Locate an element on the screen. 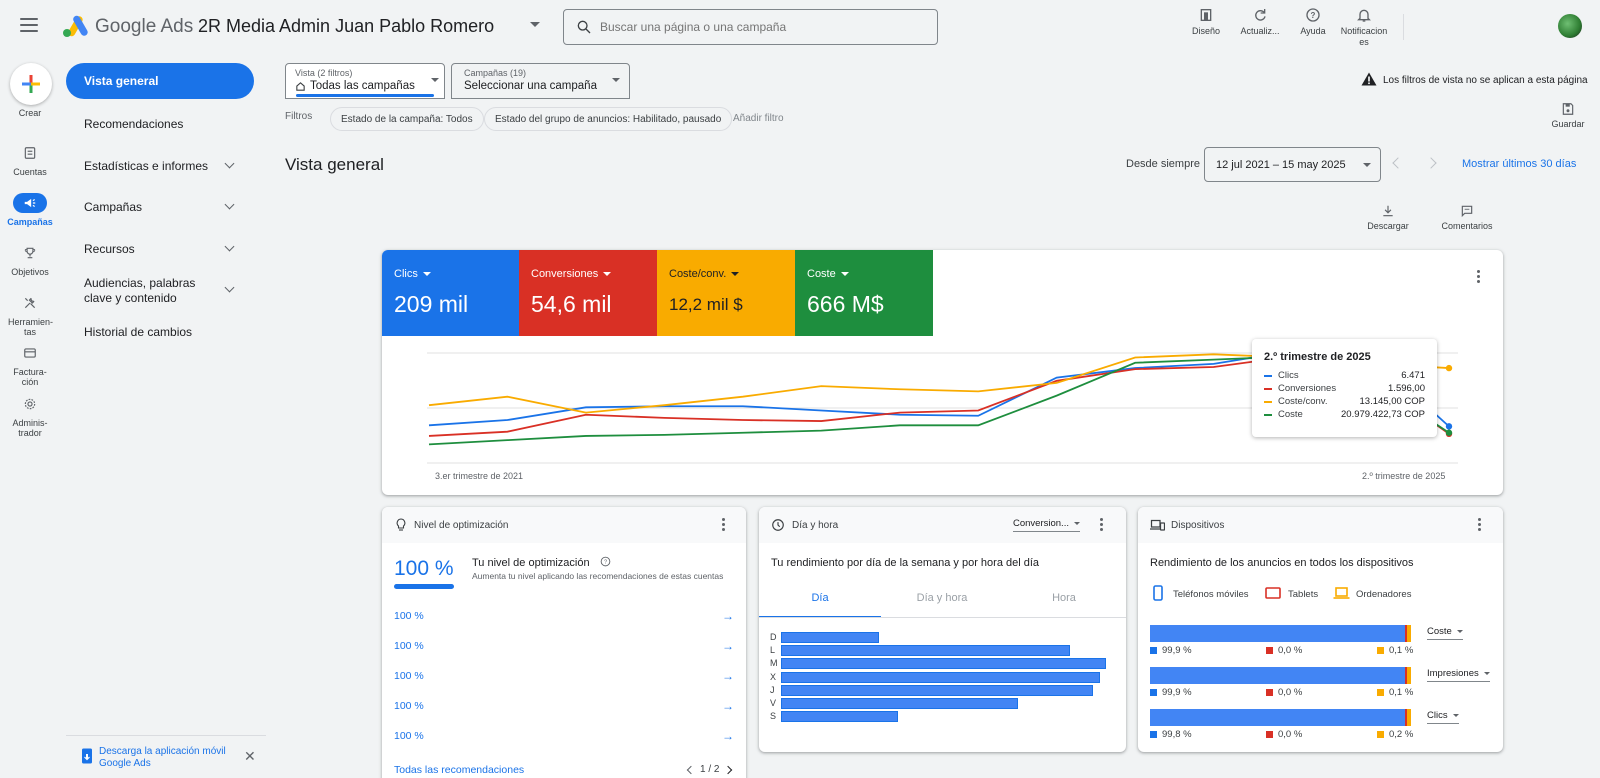 The image size is (1600, 778). view-dropdown: Vista (2 filtros) Todas las campañas is located at coordinates (365, 81).